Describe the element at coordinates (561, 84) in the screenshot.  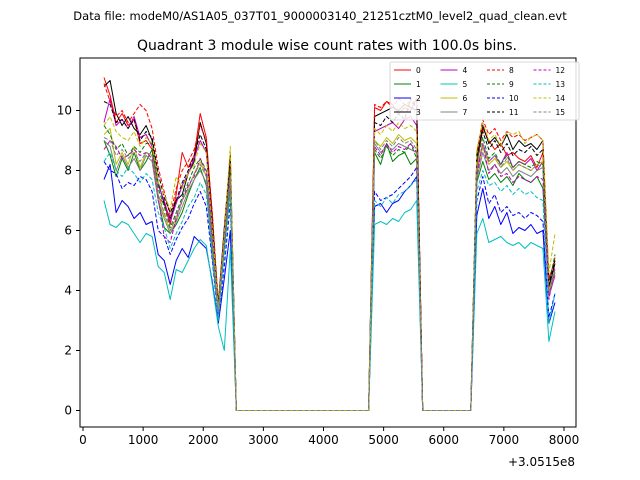
I see `legend-label-13: 13` at that location.